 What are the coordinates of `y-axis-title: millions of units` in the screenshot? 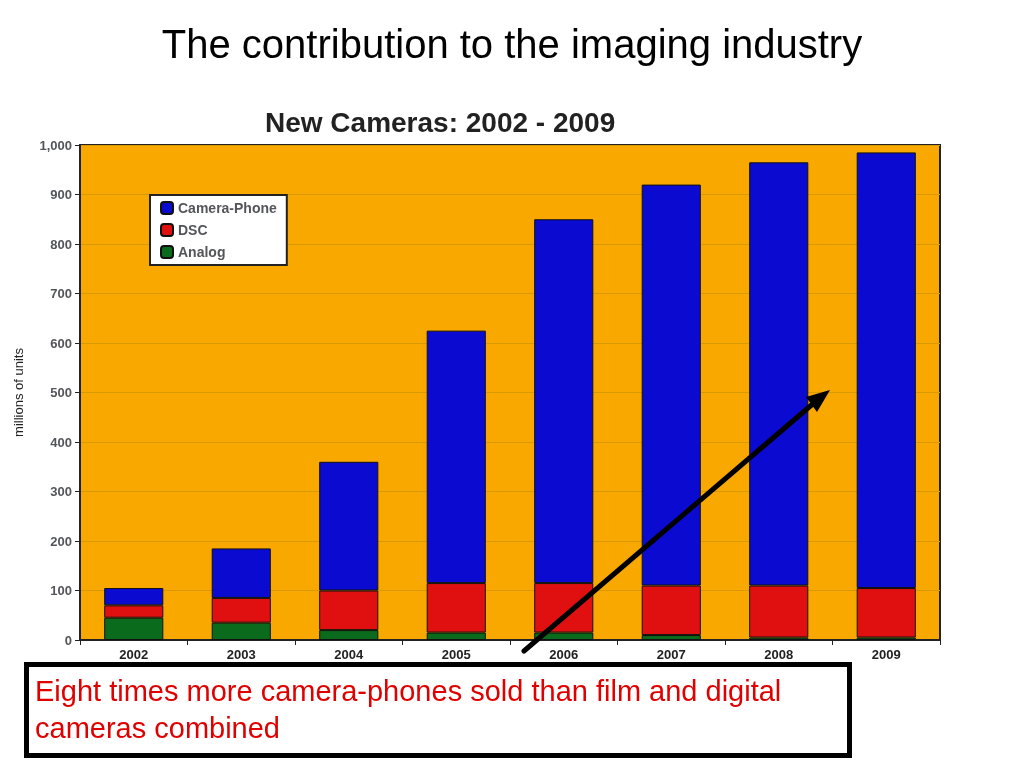 It's located at (18, 392).